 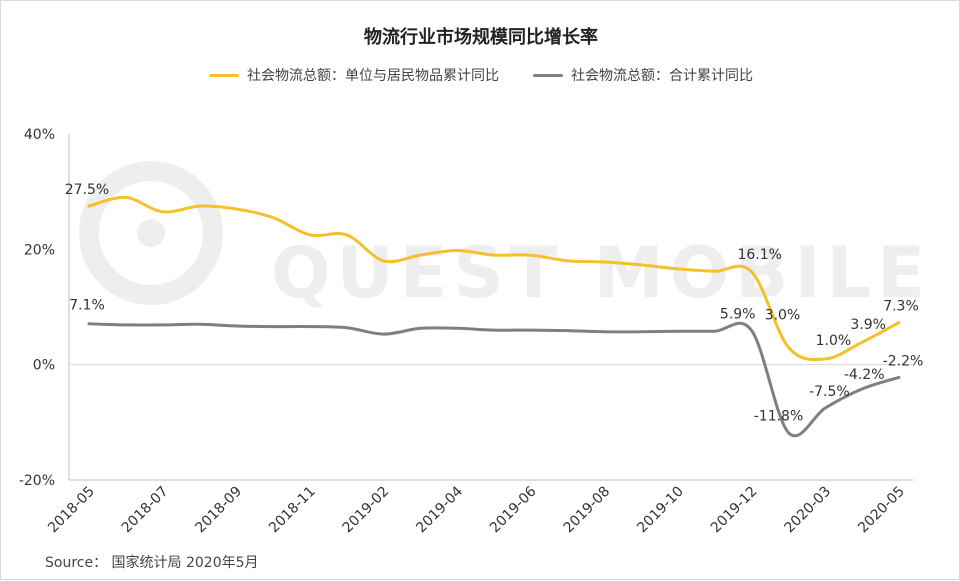 What do you see at coordinates (901, 307) in the screenshot?
I see `data-label-series-1: 7.3%` at bounding box center [901, 307].